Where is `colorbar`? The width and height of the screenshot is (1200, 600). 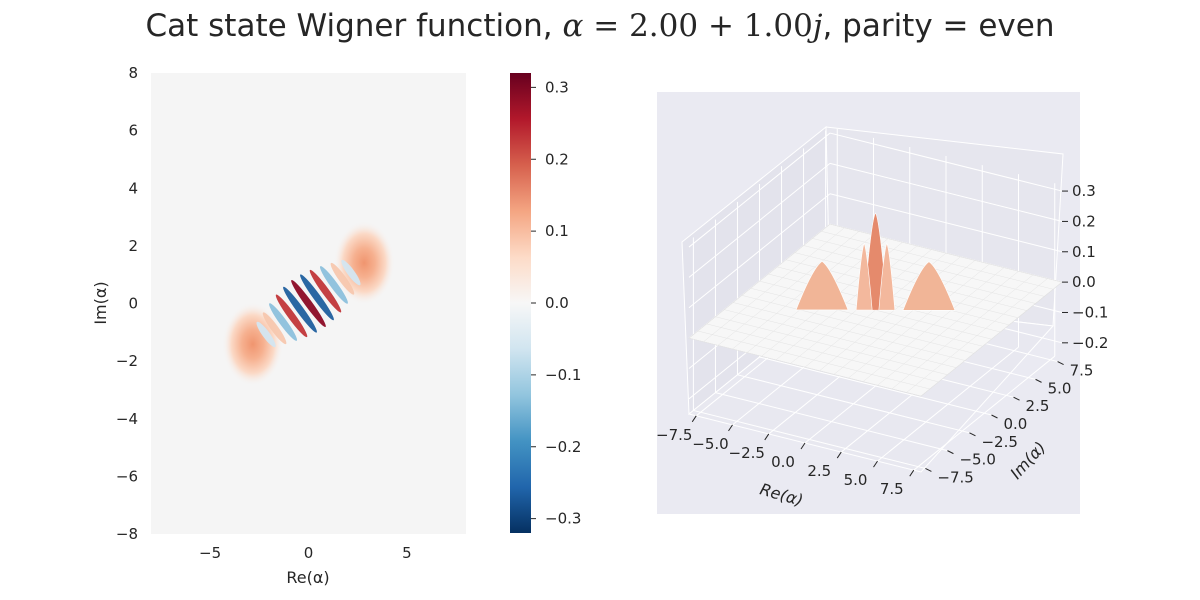 colorbar is located at coordinates (520, 303).